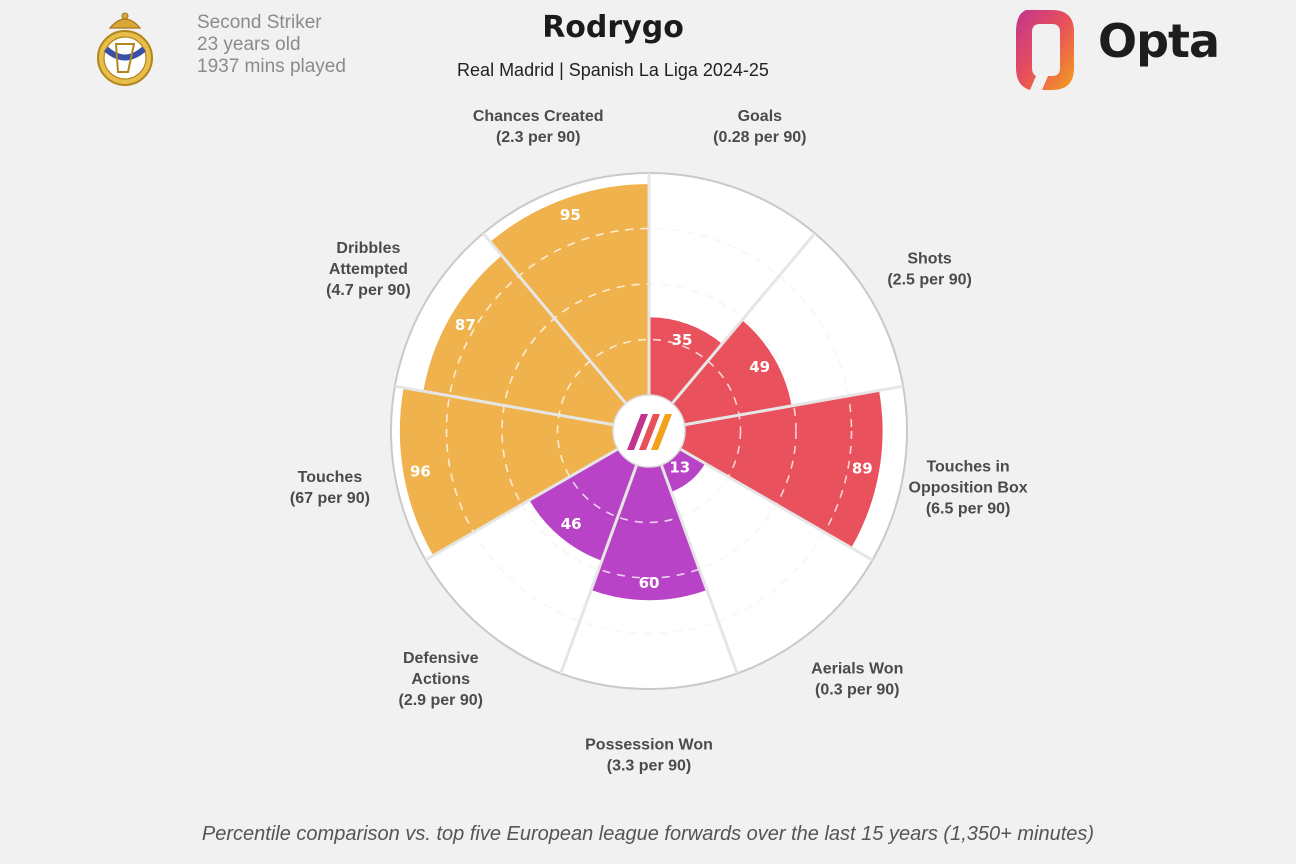  I want to click on radar-value-label: 96, so click(420, 471).